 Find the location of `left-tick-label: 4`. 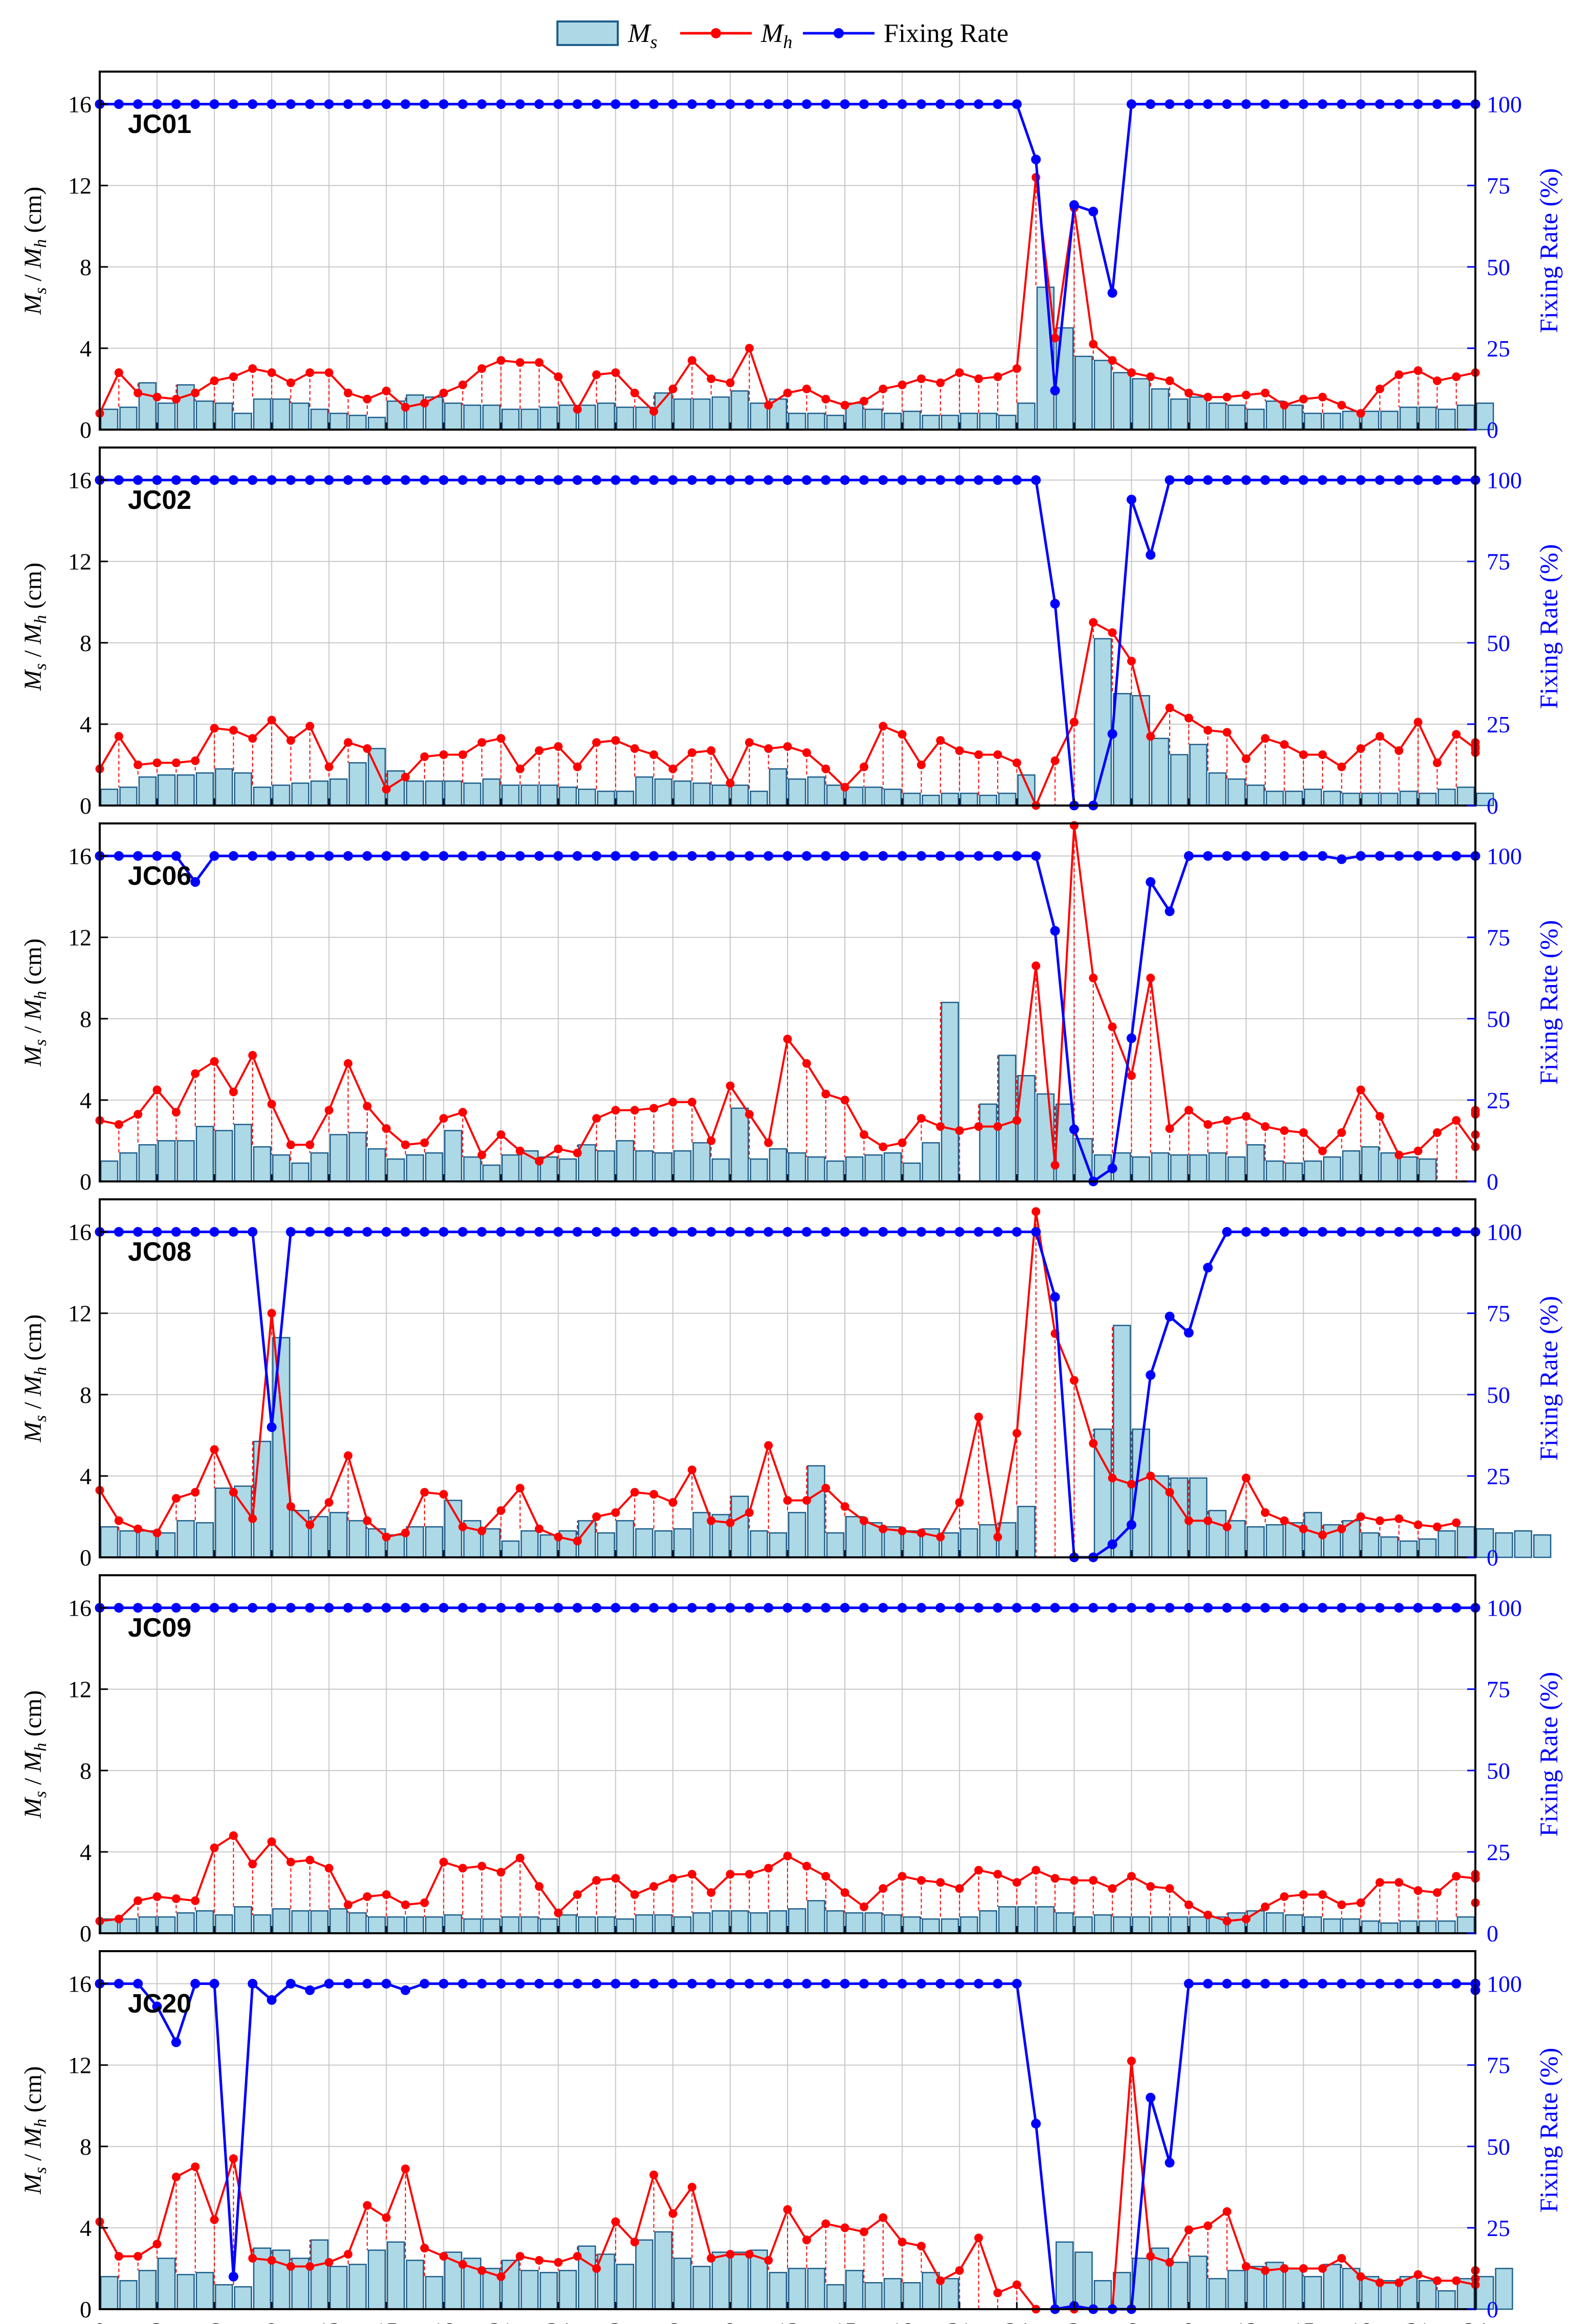

left-tick-label: 4 is located at coordinates (86, 1100).